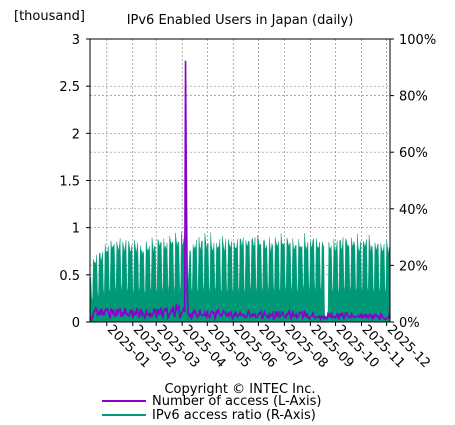 This screenshot has width=455, height=425. I want to click on left-axis-unit: [thousand], so click(49, 16).